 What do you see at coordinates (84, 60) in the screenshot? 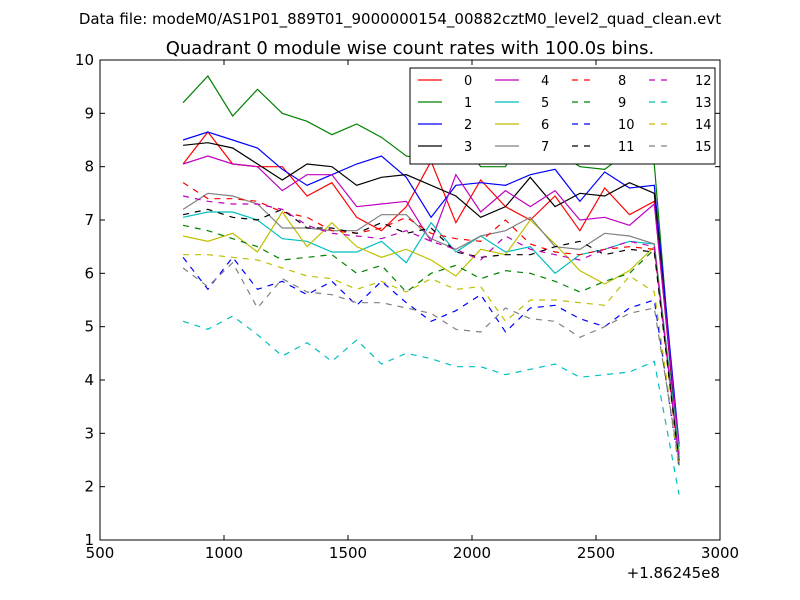
I see `y-tick-label: 10` at bounding box center [84, 60].